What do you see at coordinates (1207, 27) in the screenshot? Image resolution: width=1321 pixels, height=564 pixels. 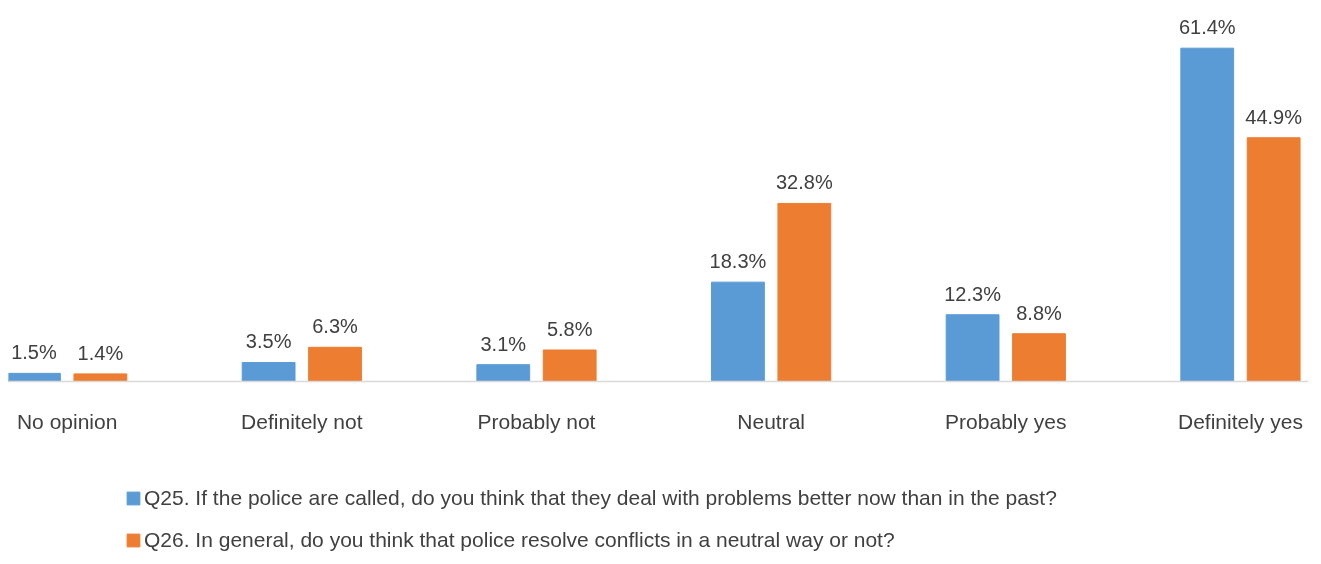 I see `data-label: 61.4%` at bounding box center [1207, 27].